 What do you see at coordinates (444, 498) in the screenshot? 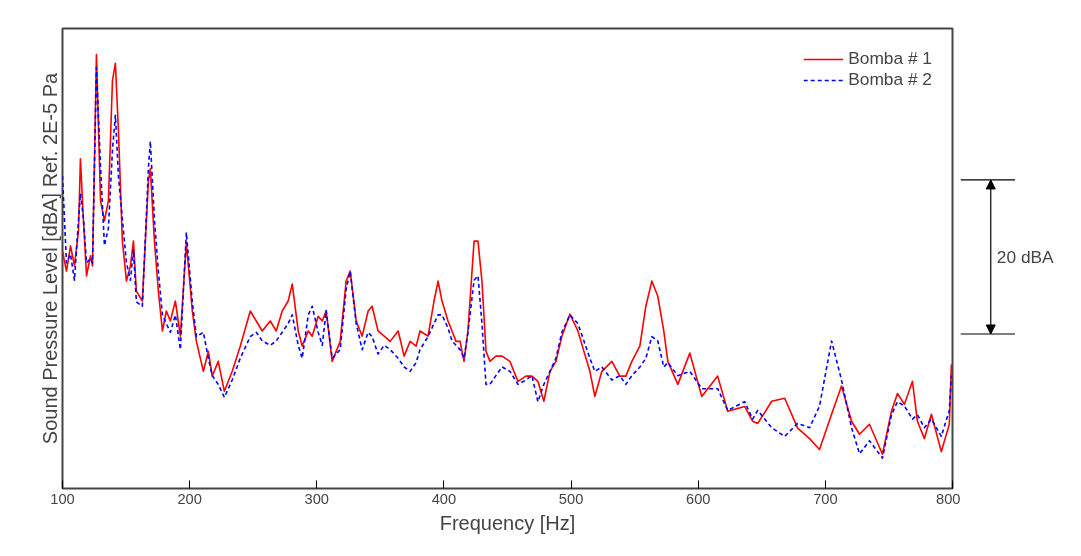
I see `x-tick-label: 400` at bounding box center [444, 498].